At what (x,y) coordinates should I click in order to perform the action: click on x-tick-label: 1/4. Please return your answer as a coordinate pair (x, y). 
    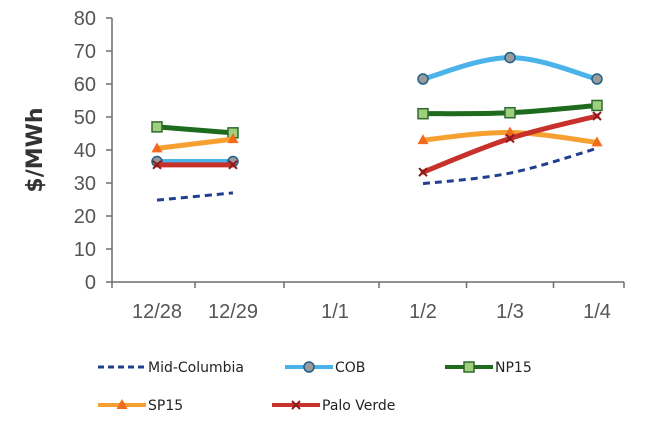
    Looking at the image, I should click on (597, 312).